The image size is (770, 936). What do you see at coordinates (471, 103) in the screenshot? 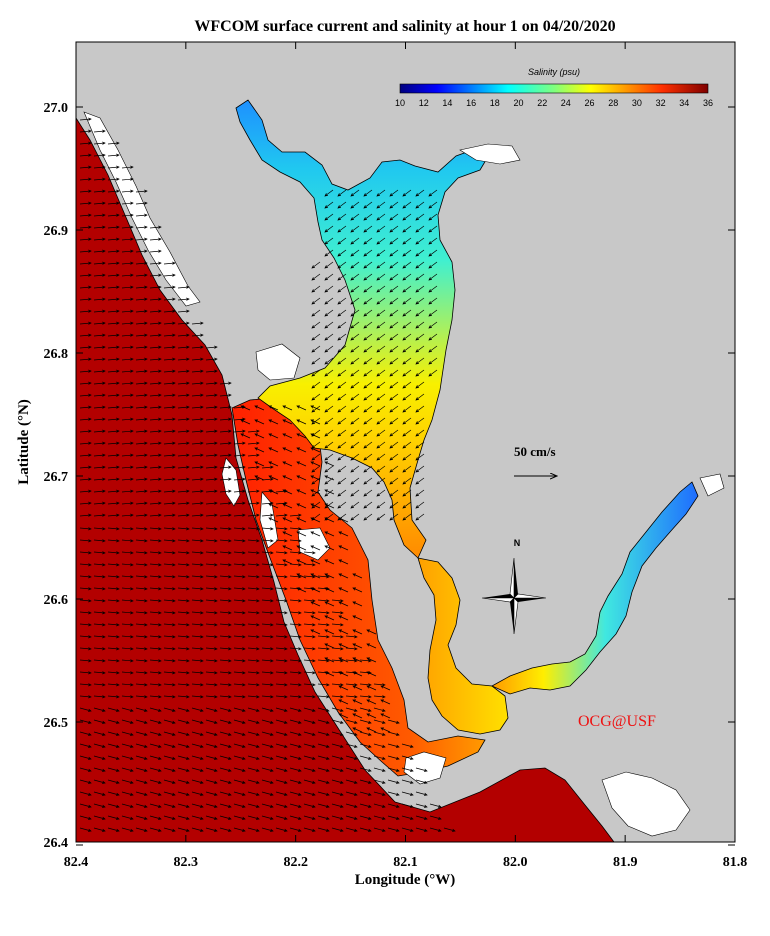
I see `colorbar-tick-label: 16` at bounding box center [471, 103].